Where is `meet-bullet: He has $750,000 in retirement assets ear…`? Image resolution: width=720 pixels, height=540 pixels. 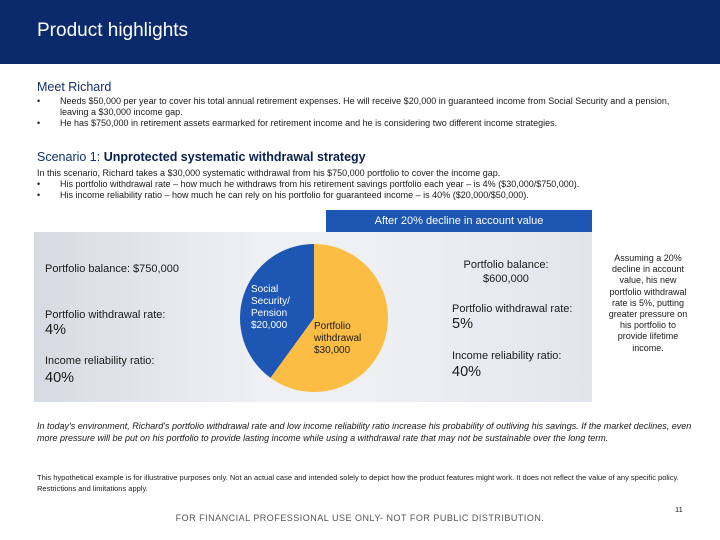 meet-bullet: He has $750,000 in retirement assets ear… is located at coordinates (367, 123).